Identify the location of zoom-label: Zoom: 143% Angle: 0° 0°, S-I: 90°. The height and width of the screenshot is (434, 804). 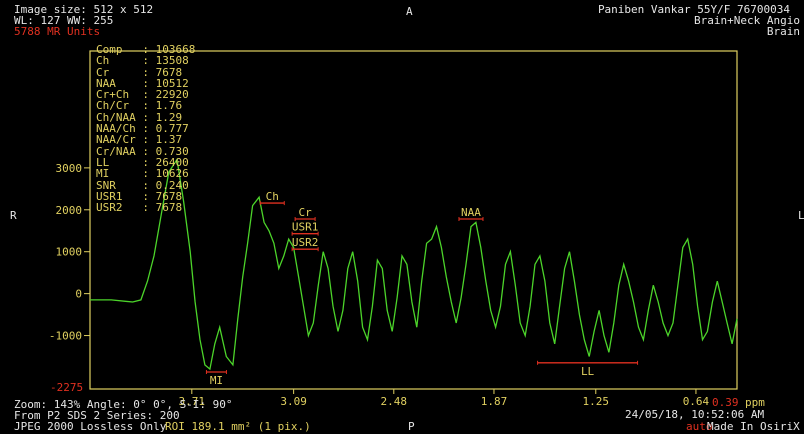
(123, 404).